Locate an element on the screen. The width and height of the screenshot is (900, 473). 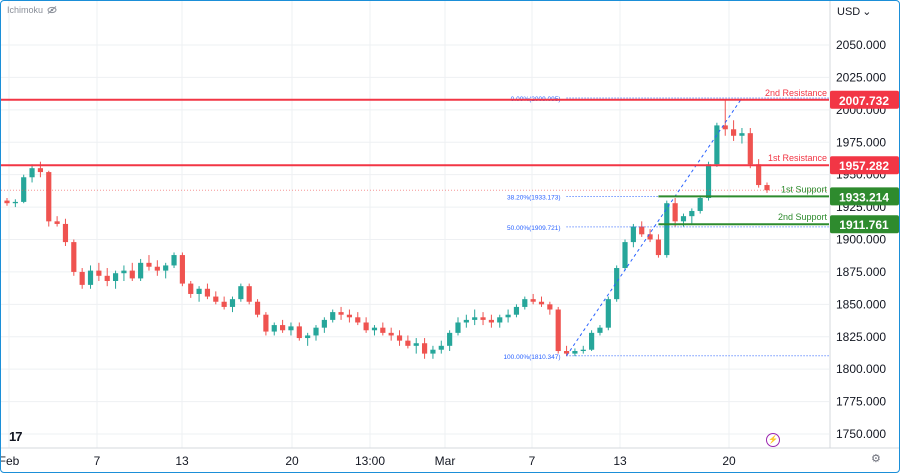
fibonacci-trendline is located at coordinates (654, 227).